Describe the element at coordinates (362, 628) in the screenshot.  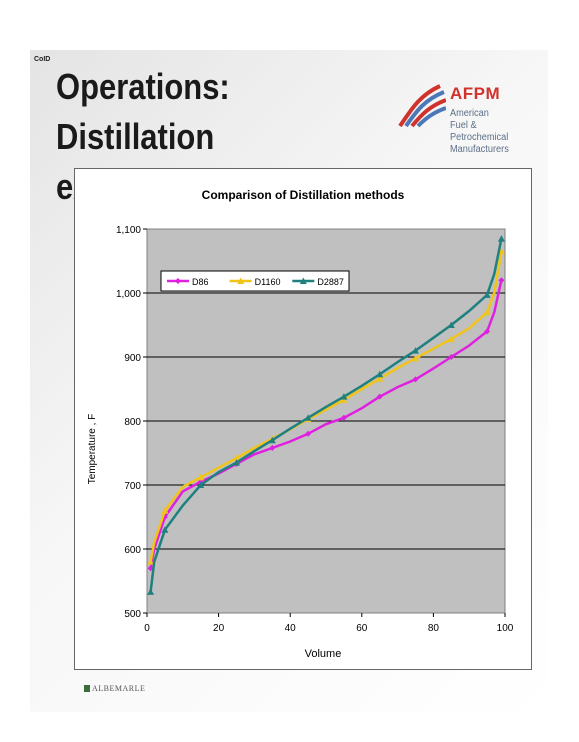
I see `x-tick-label: 60` at that location.